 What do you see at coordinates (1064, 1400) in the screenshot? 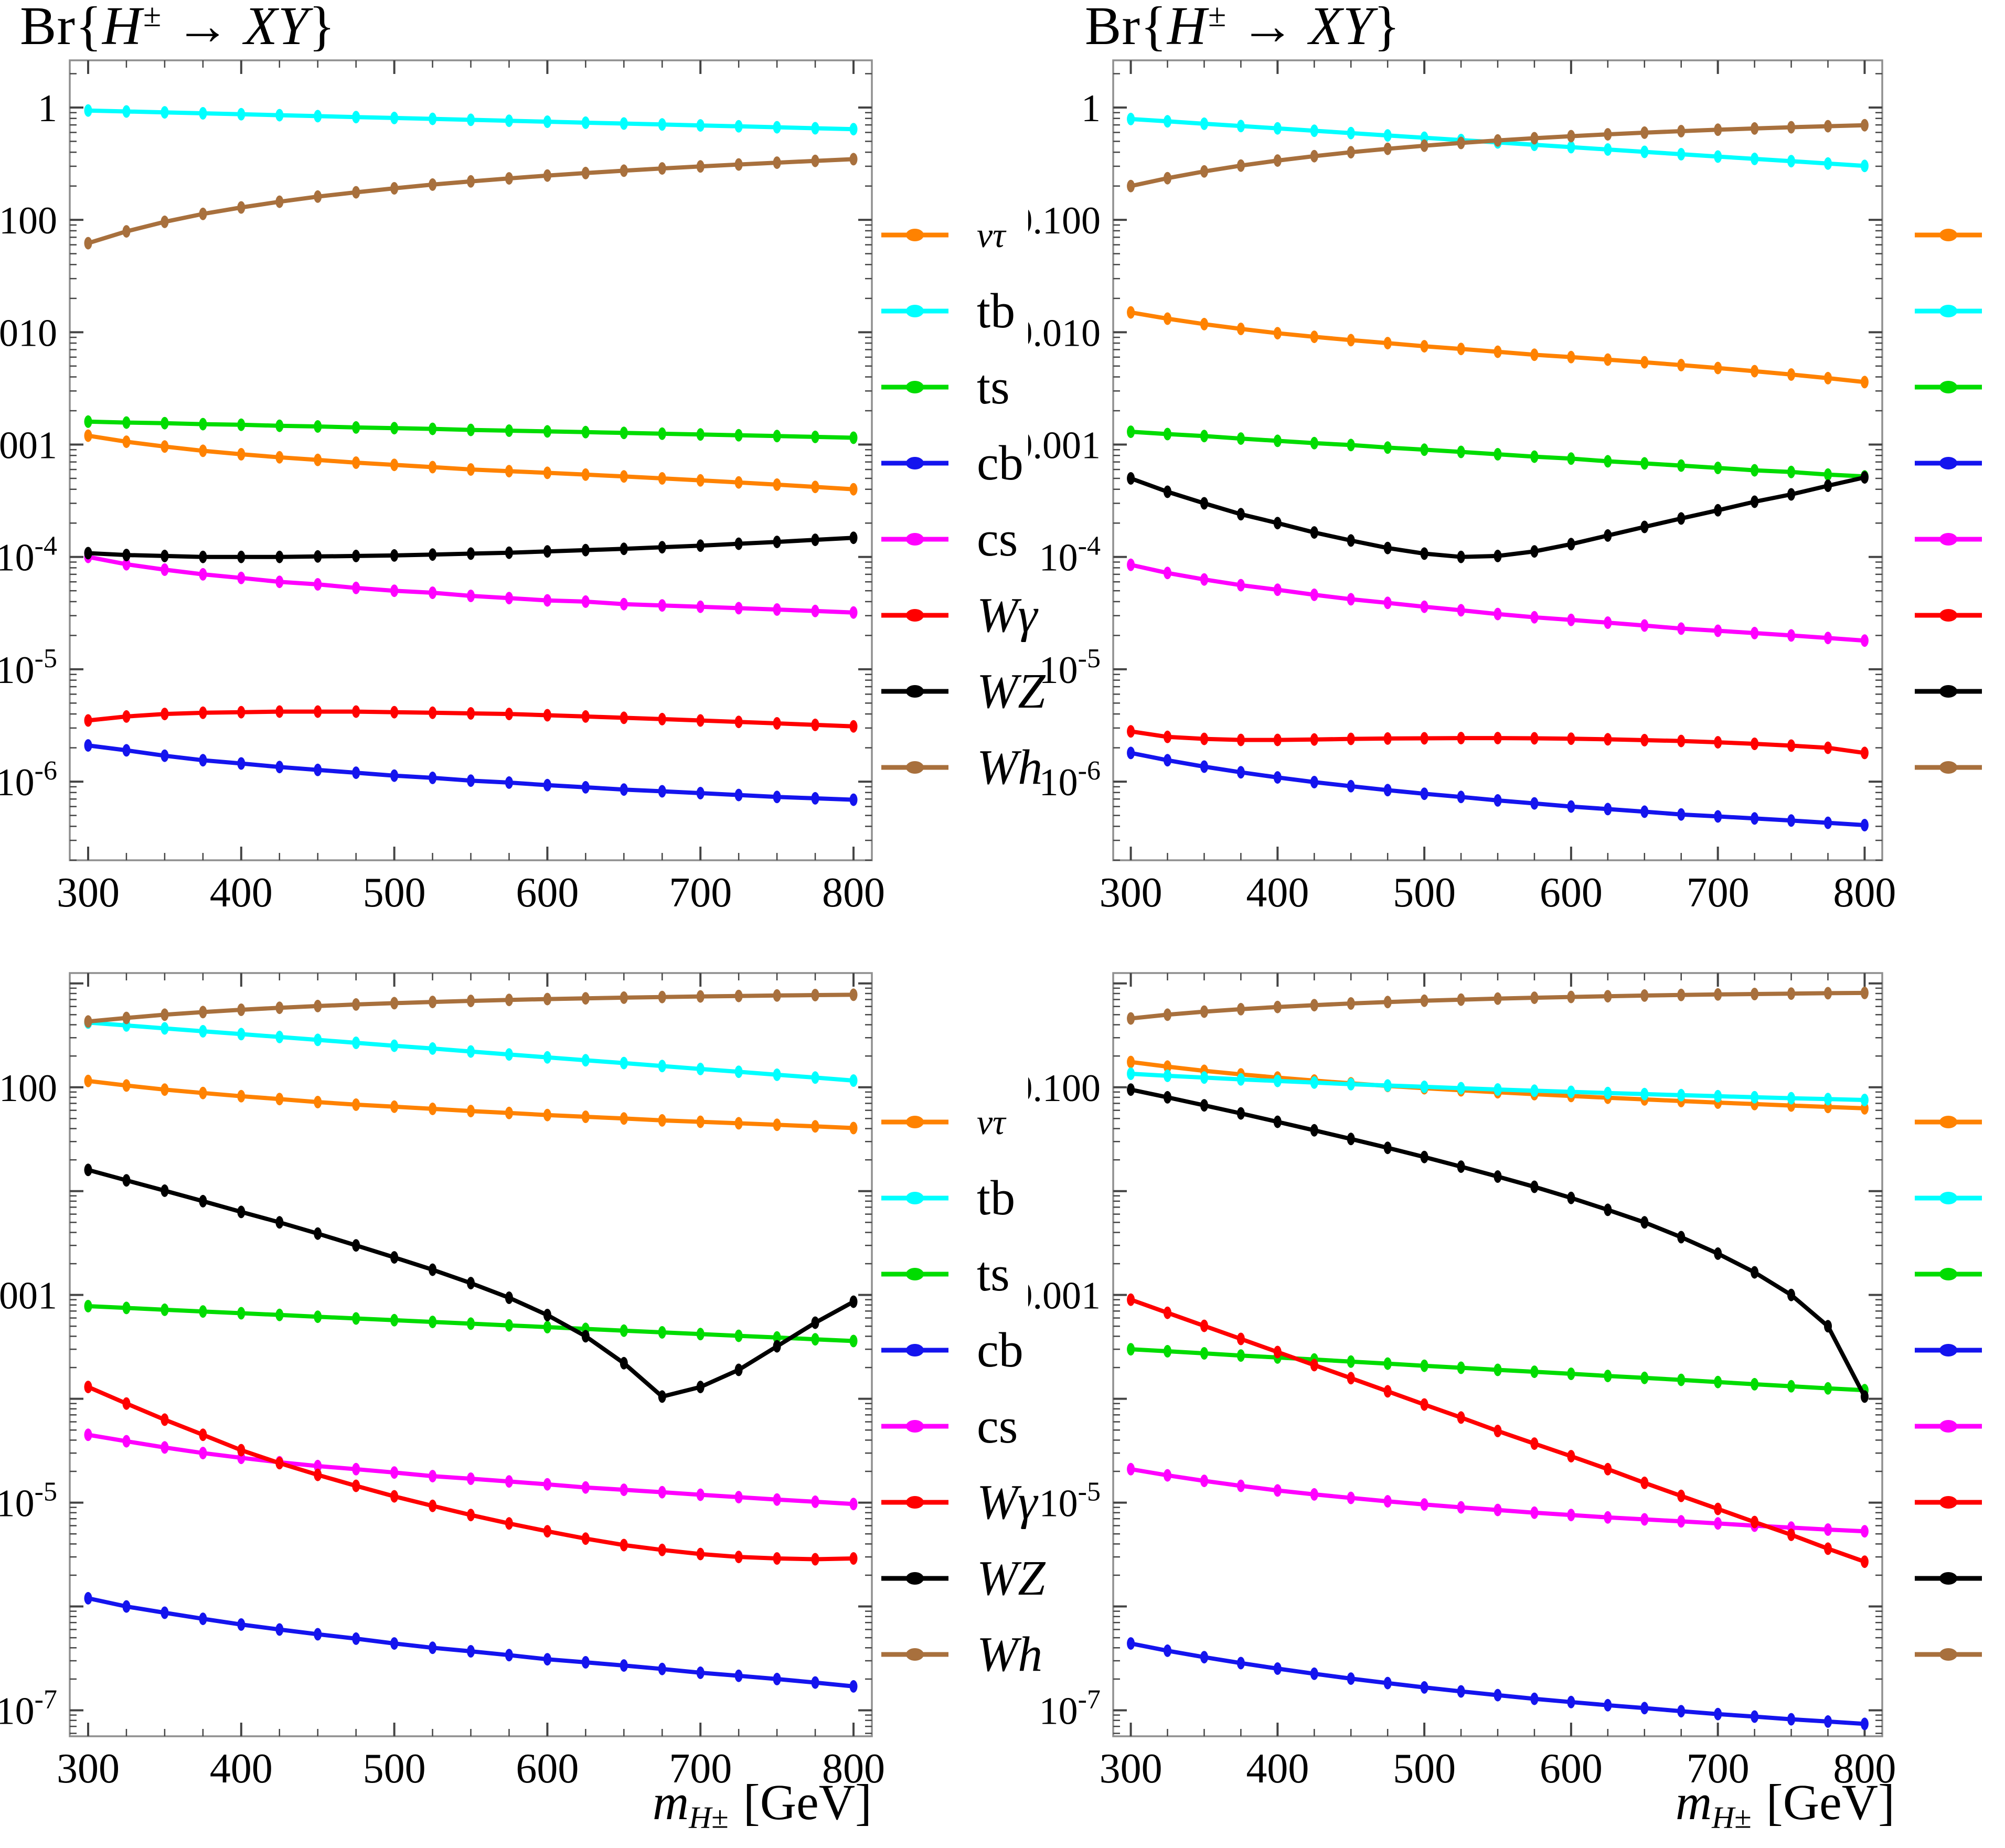
I see `y-axis-tick-labels: 10⁻⁷ 10⁻⁵ 0.001 0.100` at bounding box center [1064, 1400].